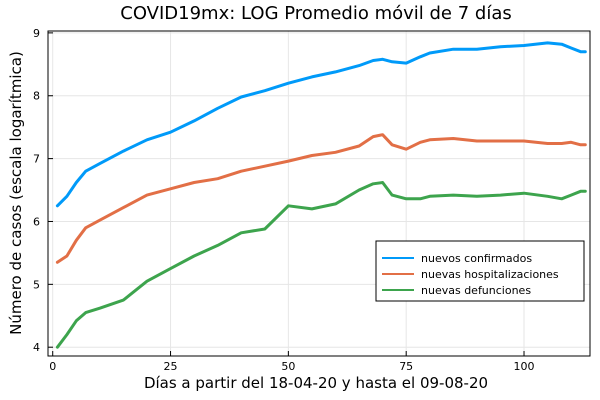  Describe the element at coordinates (476, 258) in the screenshot. I see `legend-label: nuevos confirmados` at that location.